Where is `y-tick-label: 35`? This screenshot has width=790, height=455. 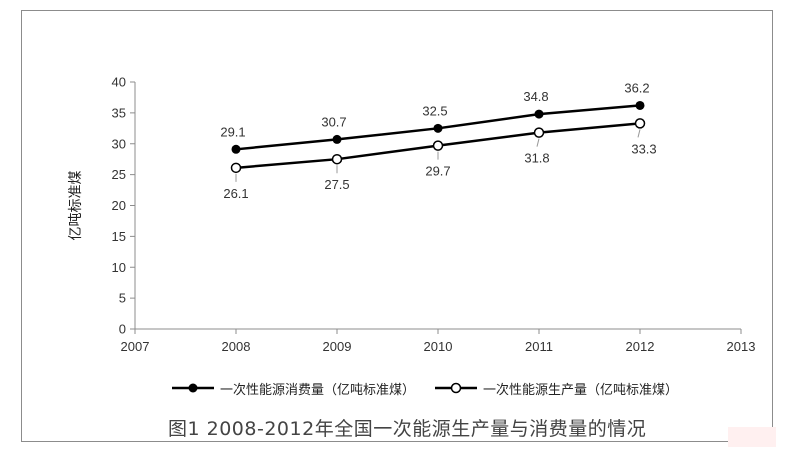
y-tick-label: 35 is located at coordinates (119, 112).